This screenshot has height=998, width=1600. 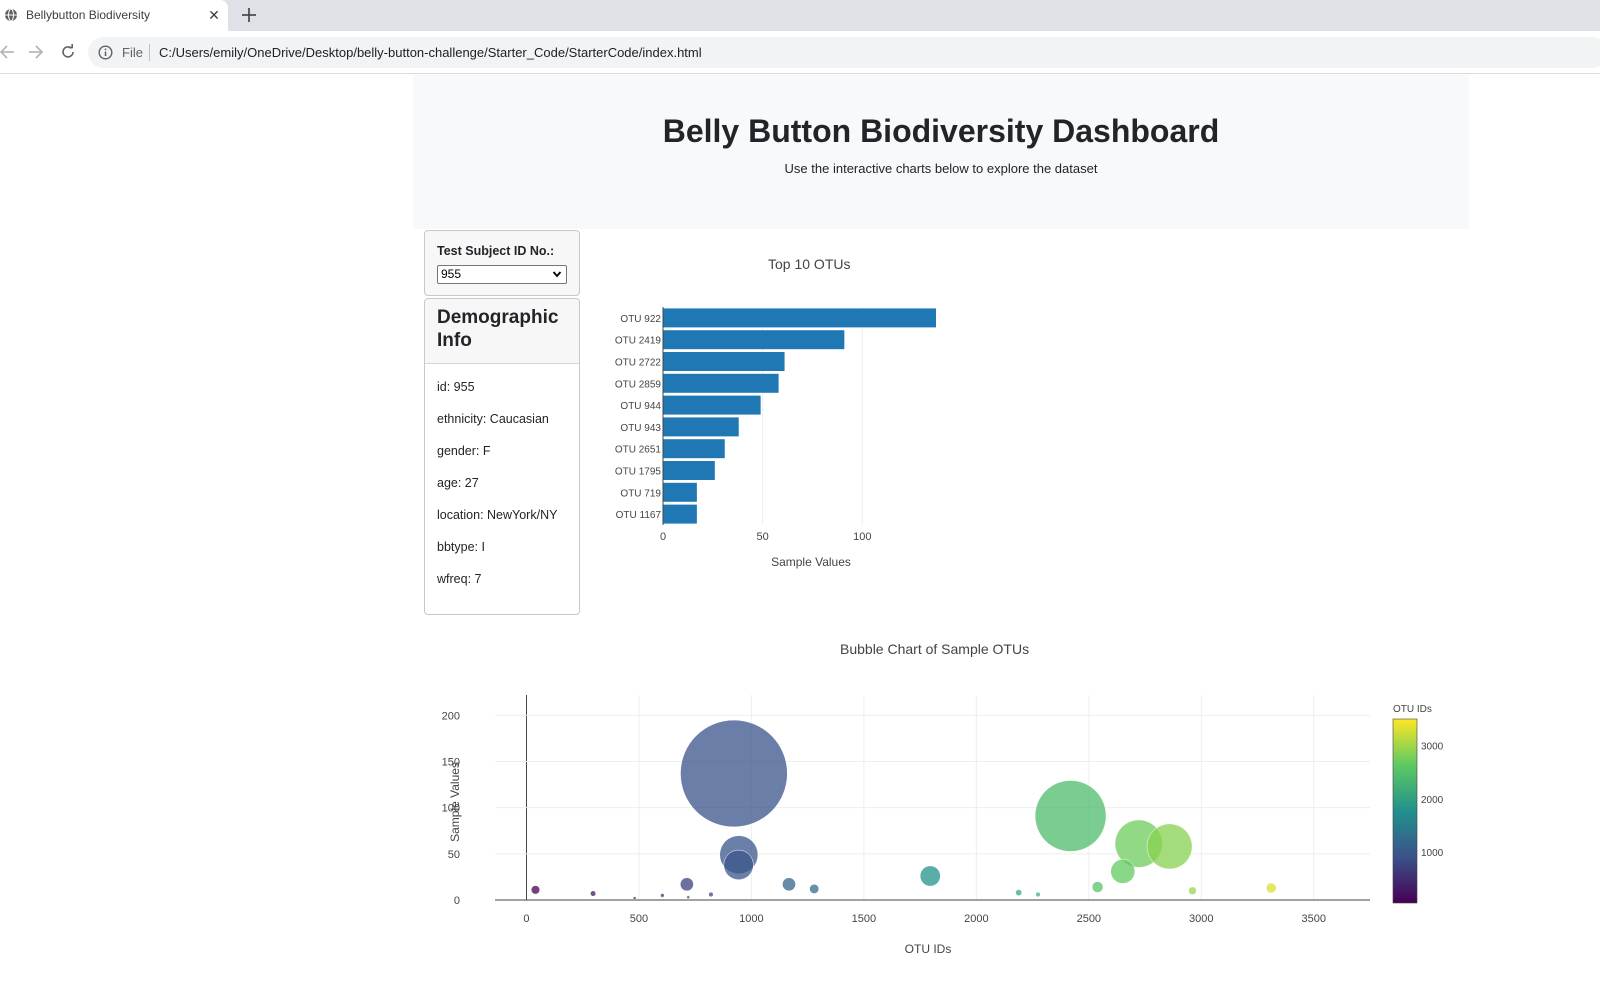 What do you see at coordinates (941, 131) in the screenshot?
I see `page-title: Belly Button Biodiversity Dashboard` at bounding box center [941, 131].